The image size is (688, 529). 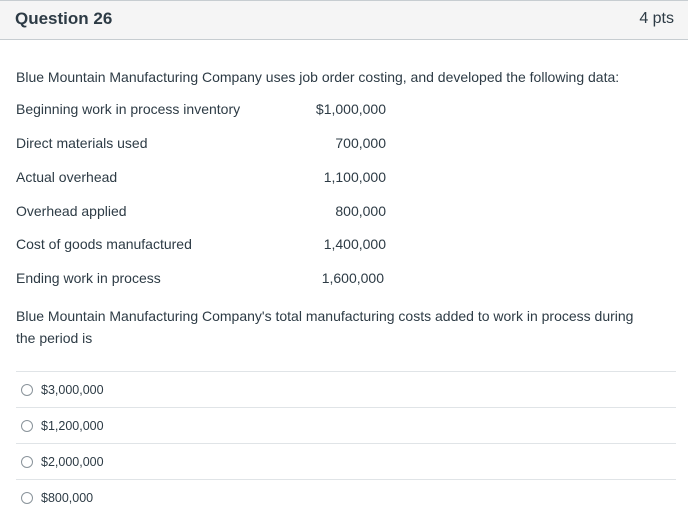 What do you see at coordinates (346, 461) in the screenshot?
I see `answer-option: $2,000,000` at bounding box center [346, 461].